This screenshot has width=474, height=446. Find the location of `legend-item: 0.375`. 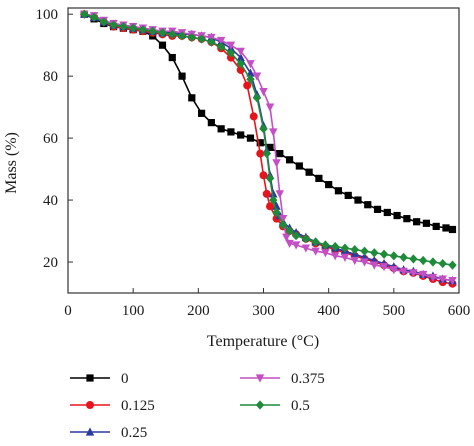

legend-item: 0.375 is located at coordinates (282, 379).